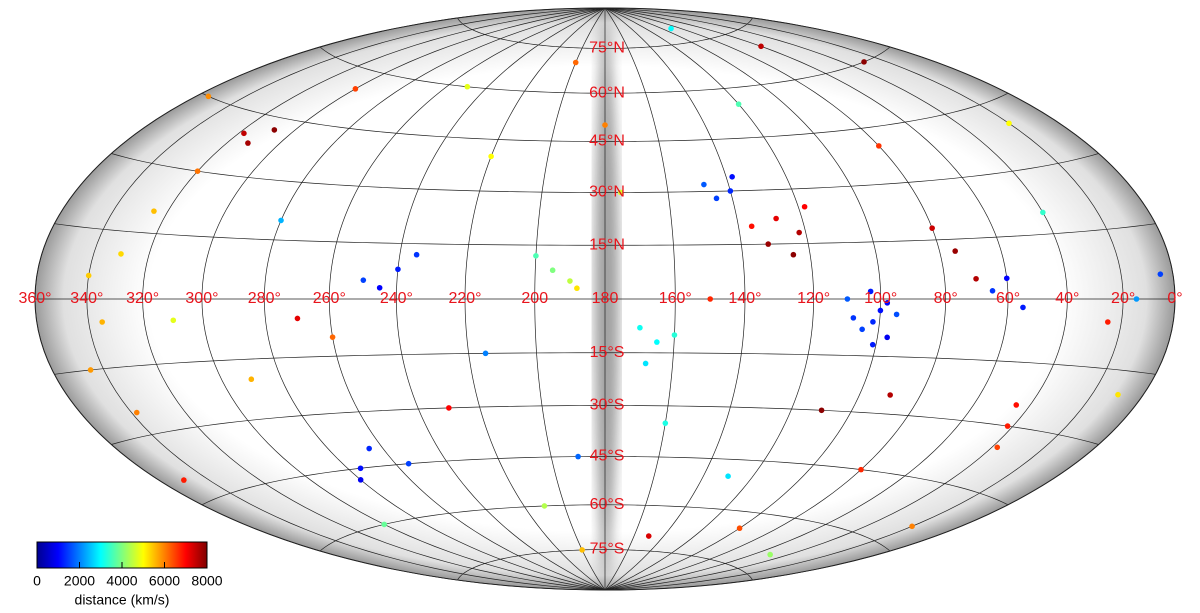 Image resolution: width=1200 pixels, height=613 pixels. Describe the element at coordinates (607, 192) in the screenshot. I see `latitude-label: 30°N` at that location.